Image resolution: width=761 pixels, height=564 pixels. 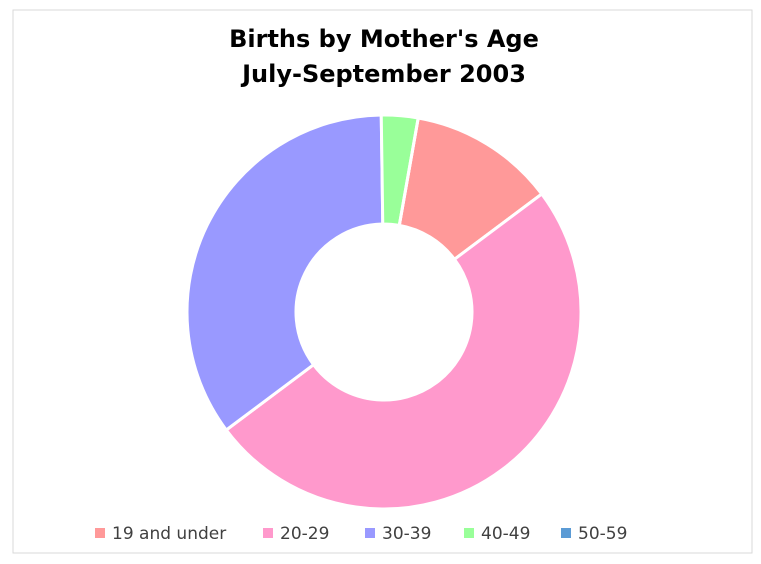 What do you see at coordinates (602, 534) in the screenshot?
I see `legend-label: 50-59` at bounding box center [602, 534].